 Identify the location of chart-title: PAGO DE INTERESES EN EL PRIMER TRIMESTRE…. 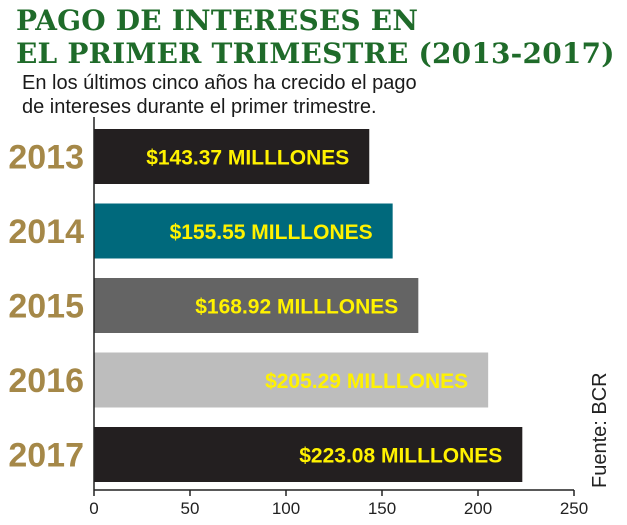
(316, 37).